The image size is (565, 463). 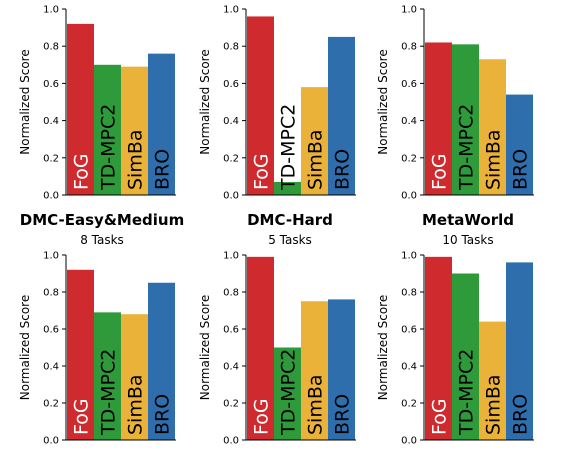 I want to click on panel-2-y-tick-label: 1.0, so click(x=231, y=10).